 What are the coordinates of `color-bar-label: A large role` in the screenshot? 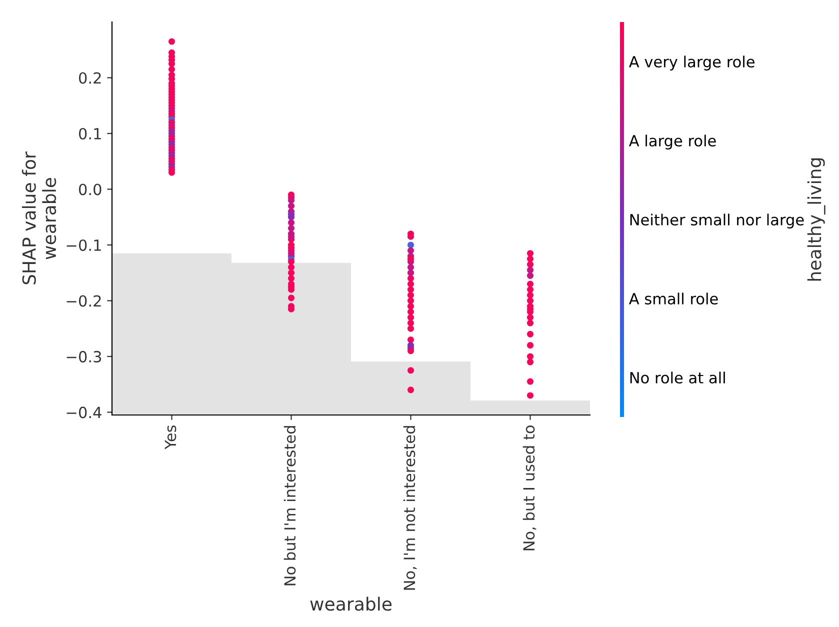 It's located at (672, 142).